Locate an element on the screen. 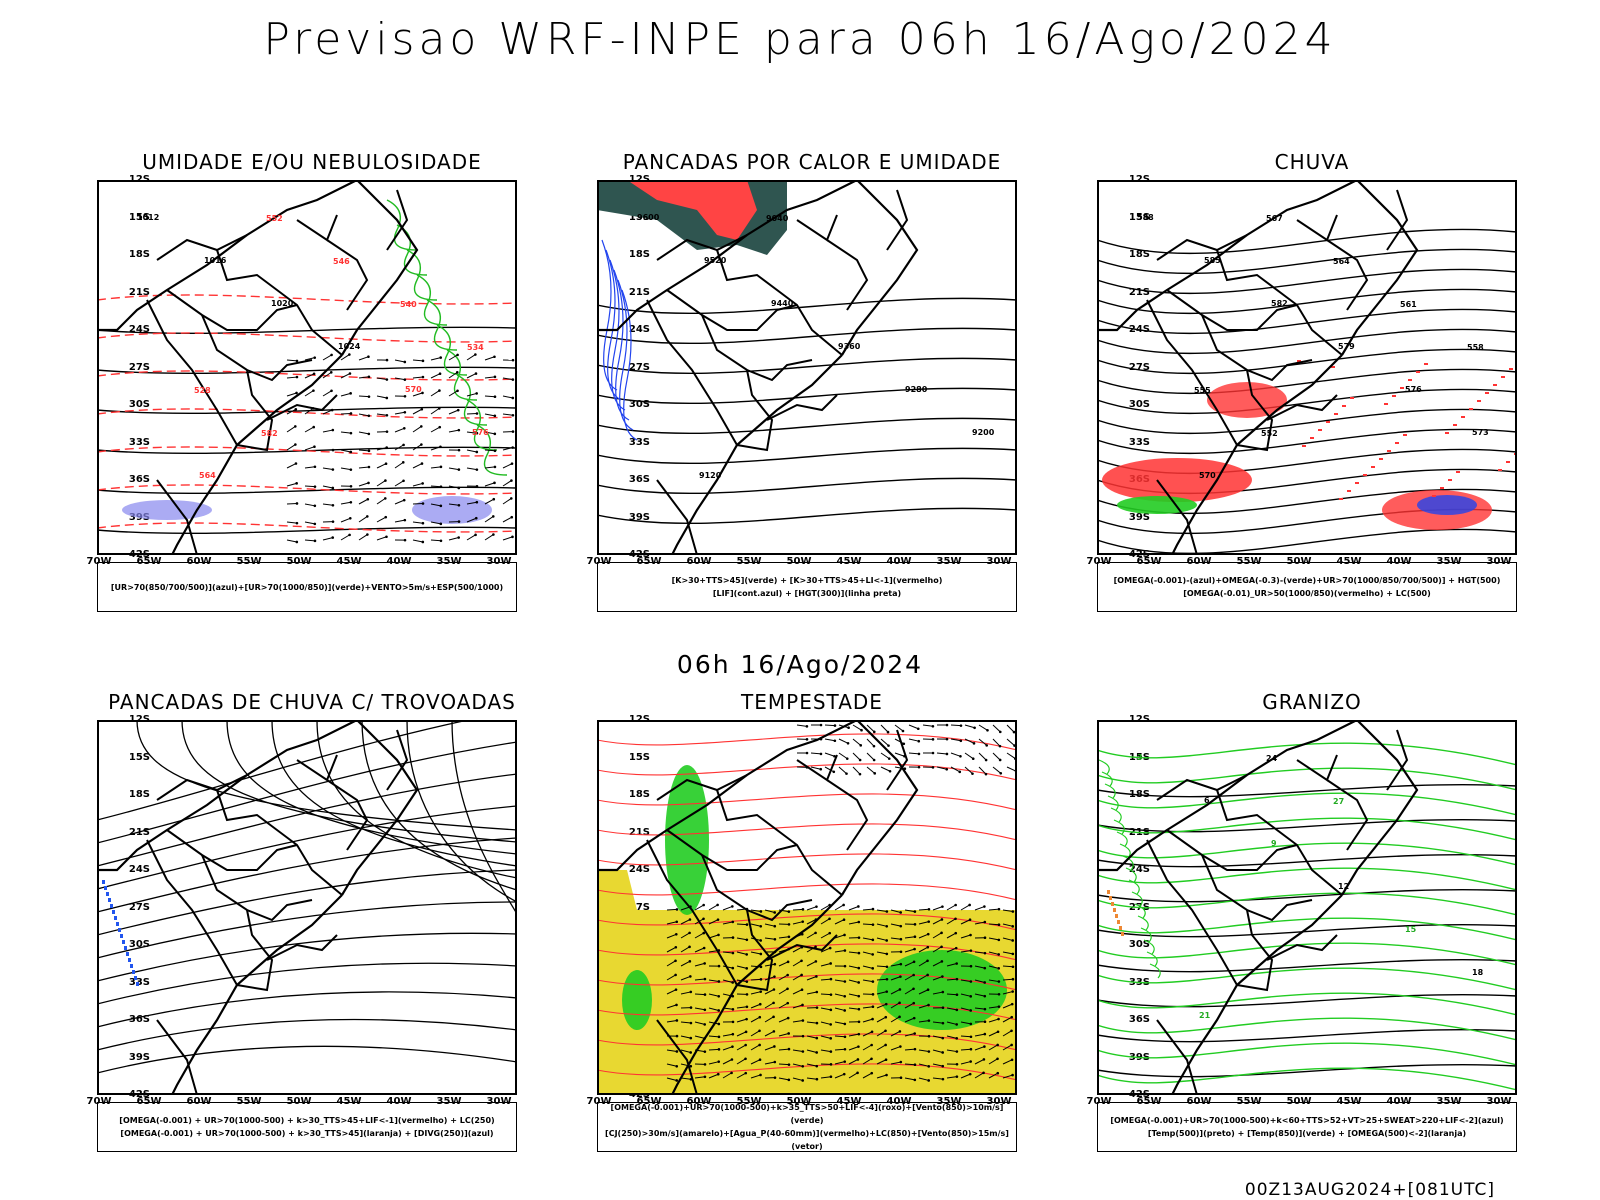 The width and height of the screenshot is (1600, 1200). map-area is located at coordinates (307, 907).